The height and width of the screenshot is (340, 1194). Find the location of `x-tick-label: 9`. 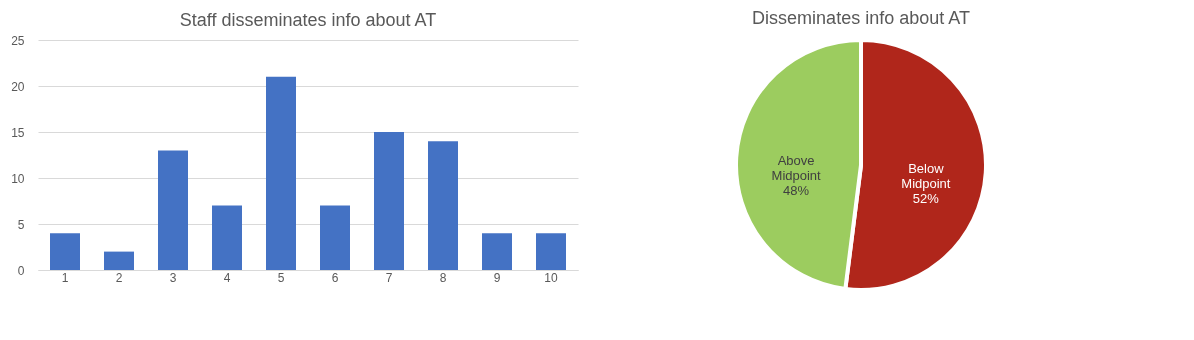

x-tick-label: 9 is located at coordinates (497, 277).